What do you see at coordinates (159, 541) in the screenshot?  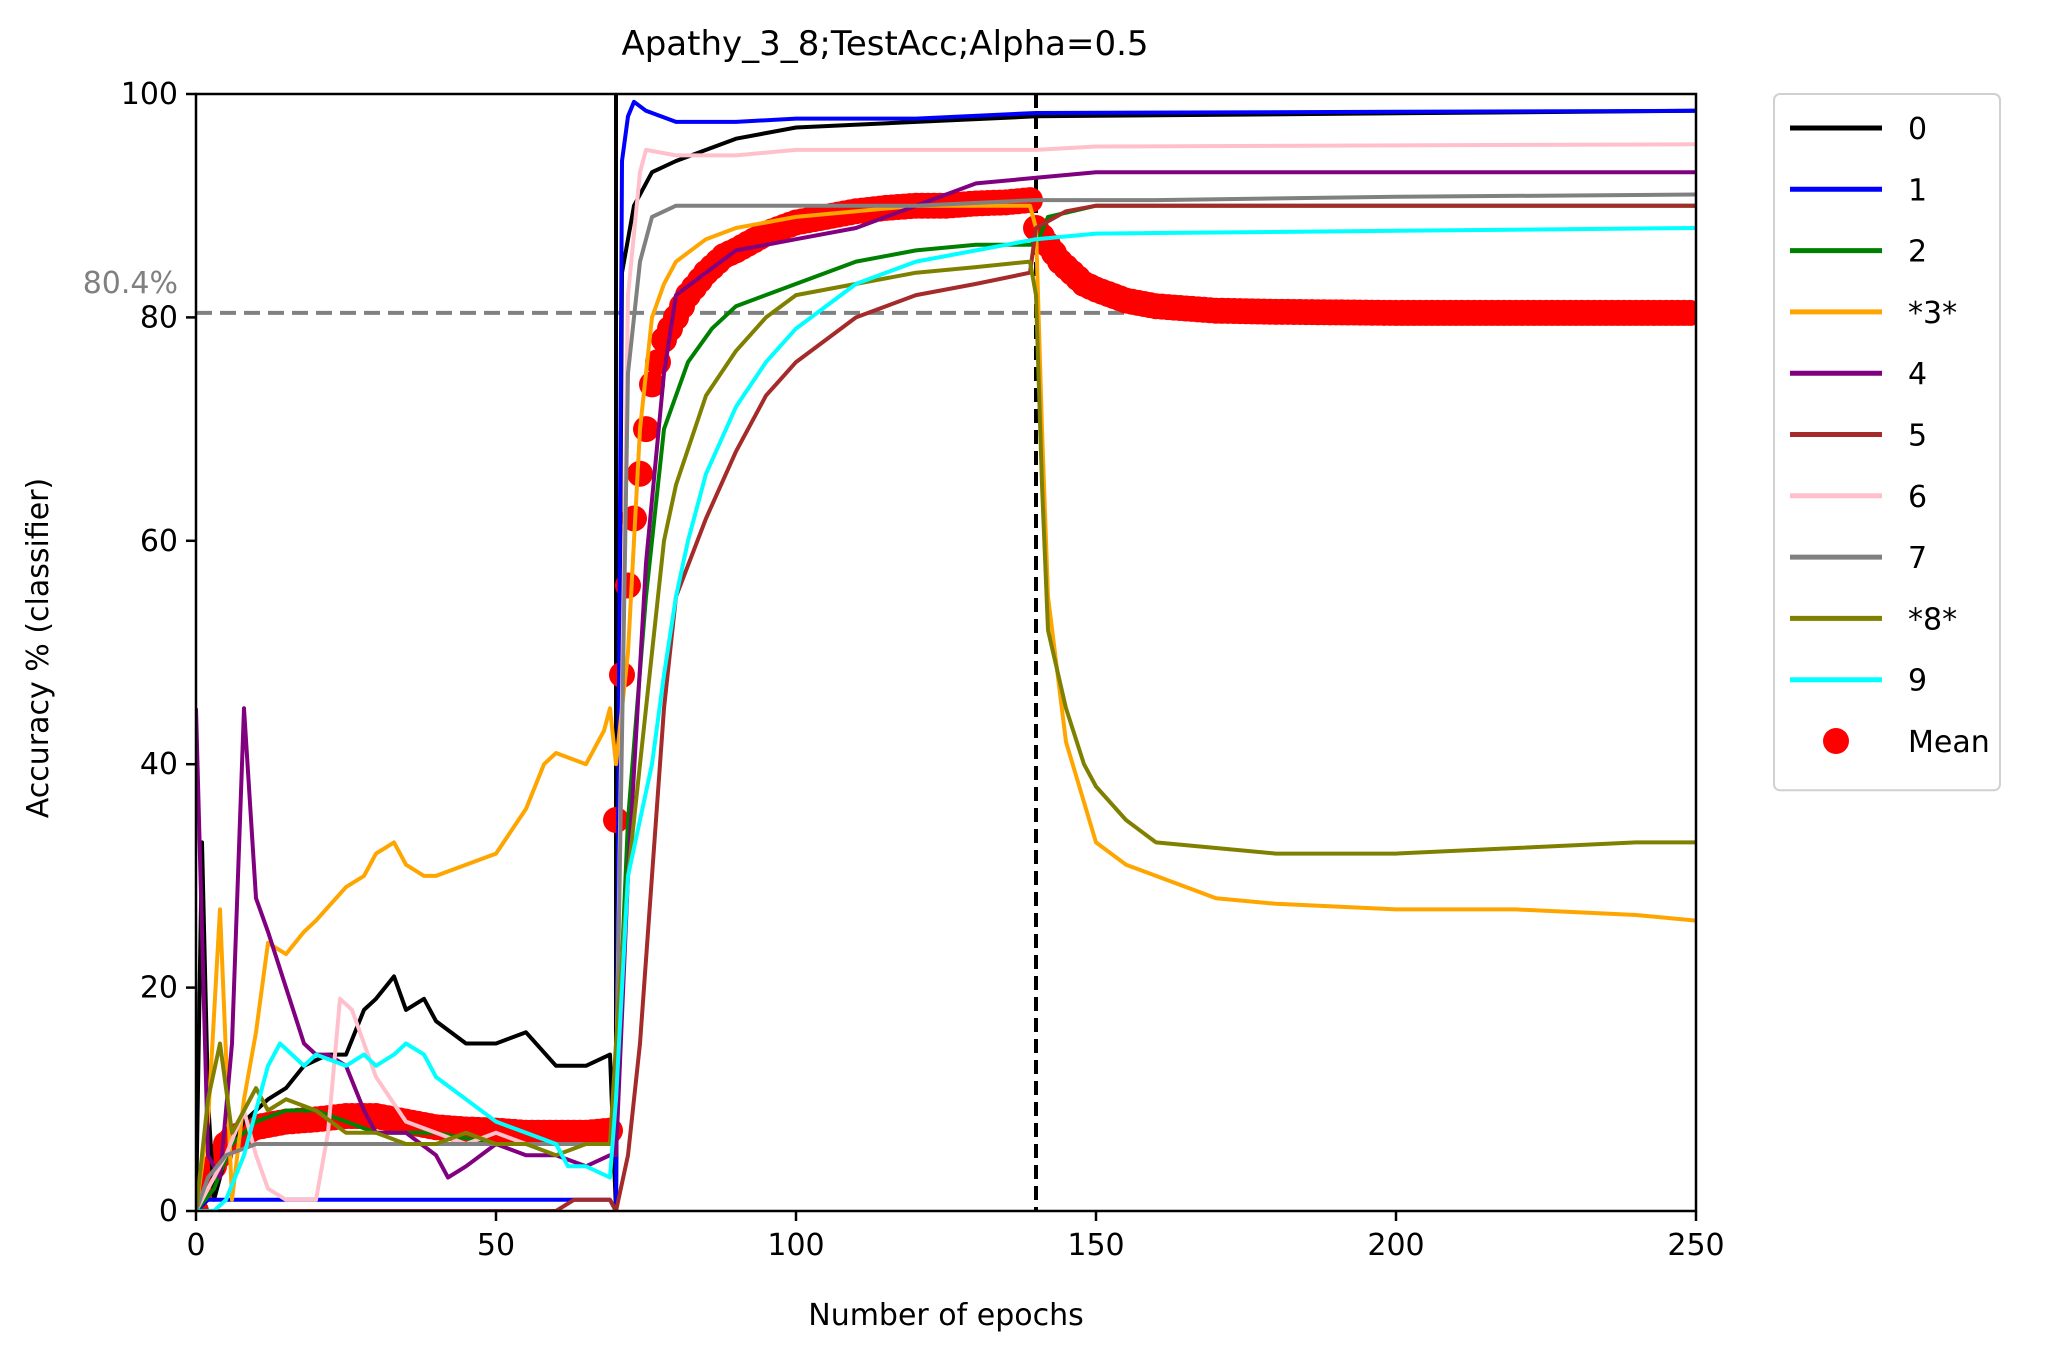 I see `y-tick-label: 60` at bounding box center [159, 541].